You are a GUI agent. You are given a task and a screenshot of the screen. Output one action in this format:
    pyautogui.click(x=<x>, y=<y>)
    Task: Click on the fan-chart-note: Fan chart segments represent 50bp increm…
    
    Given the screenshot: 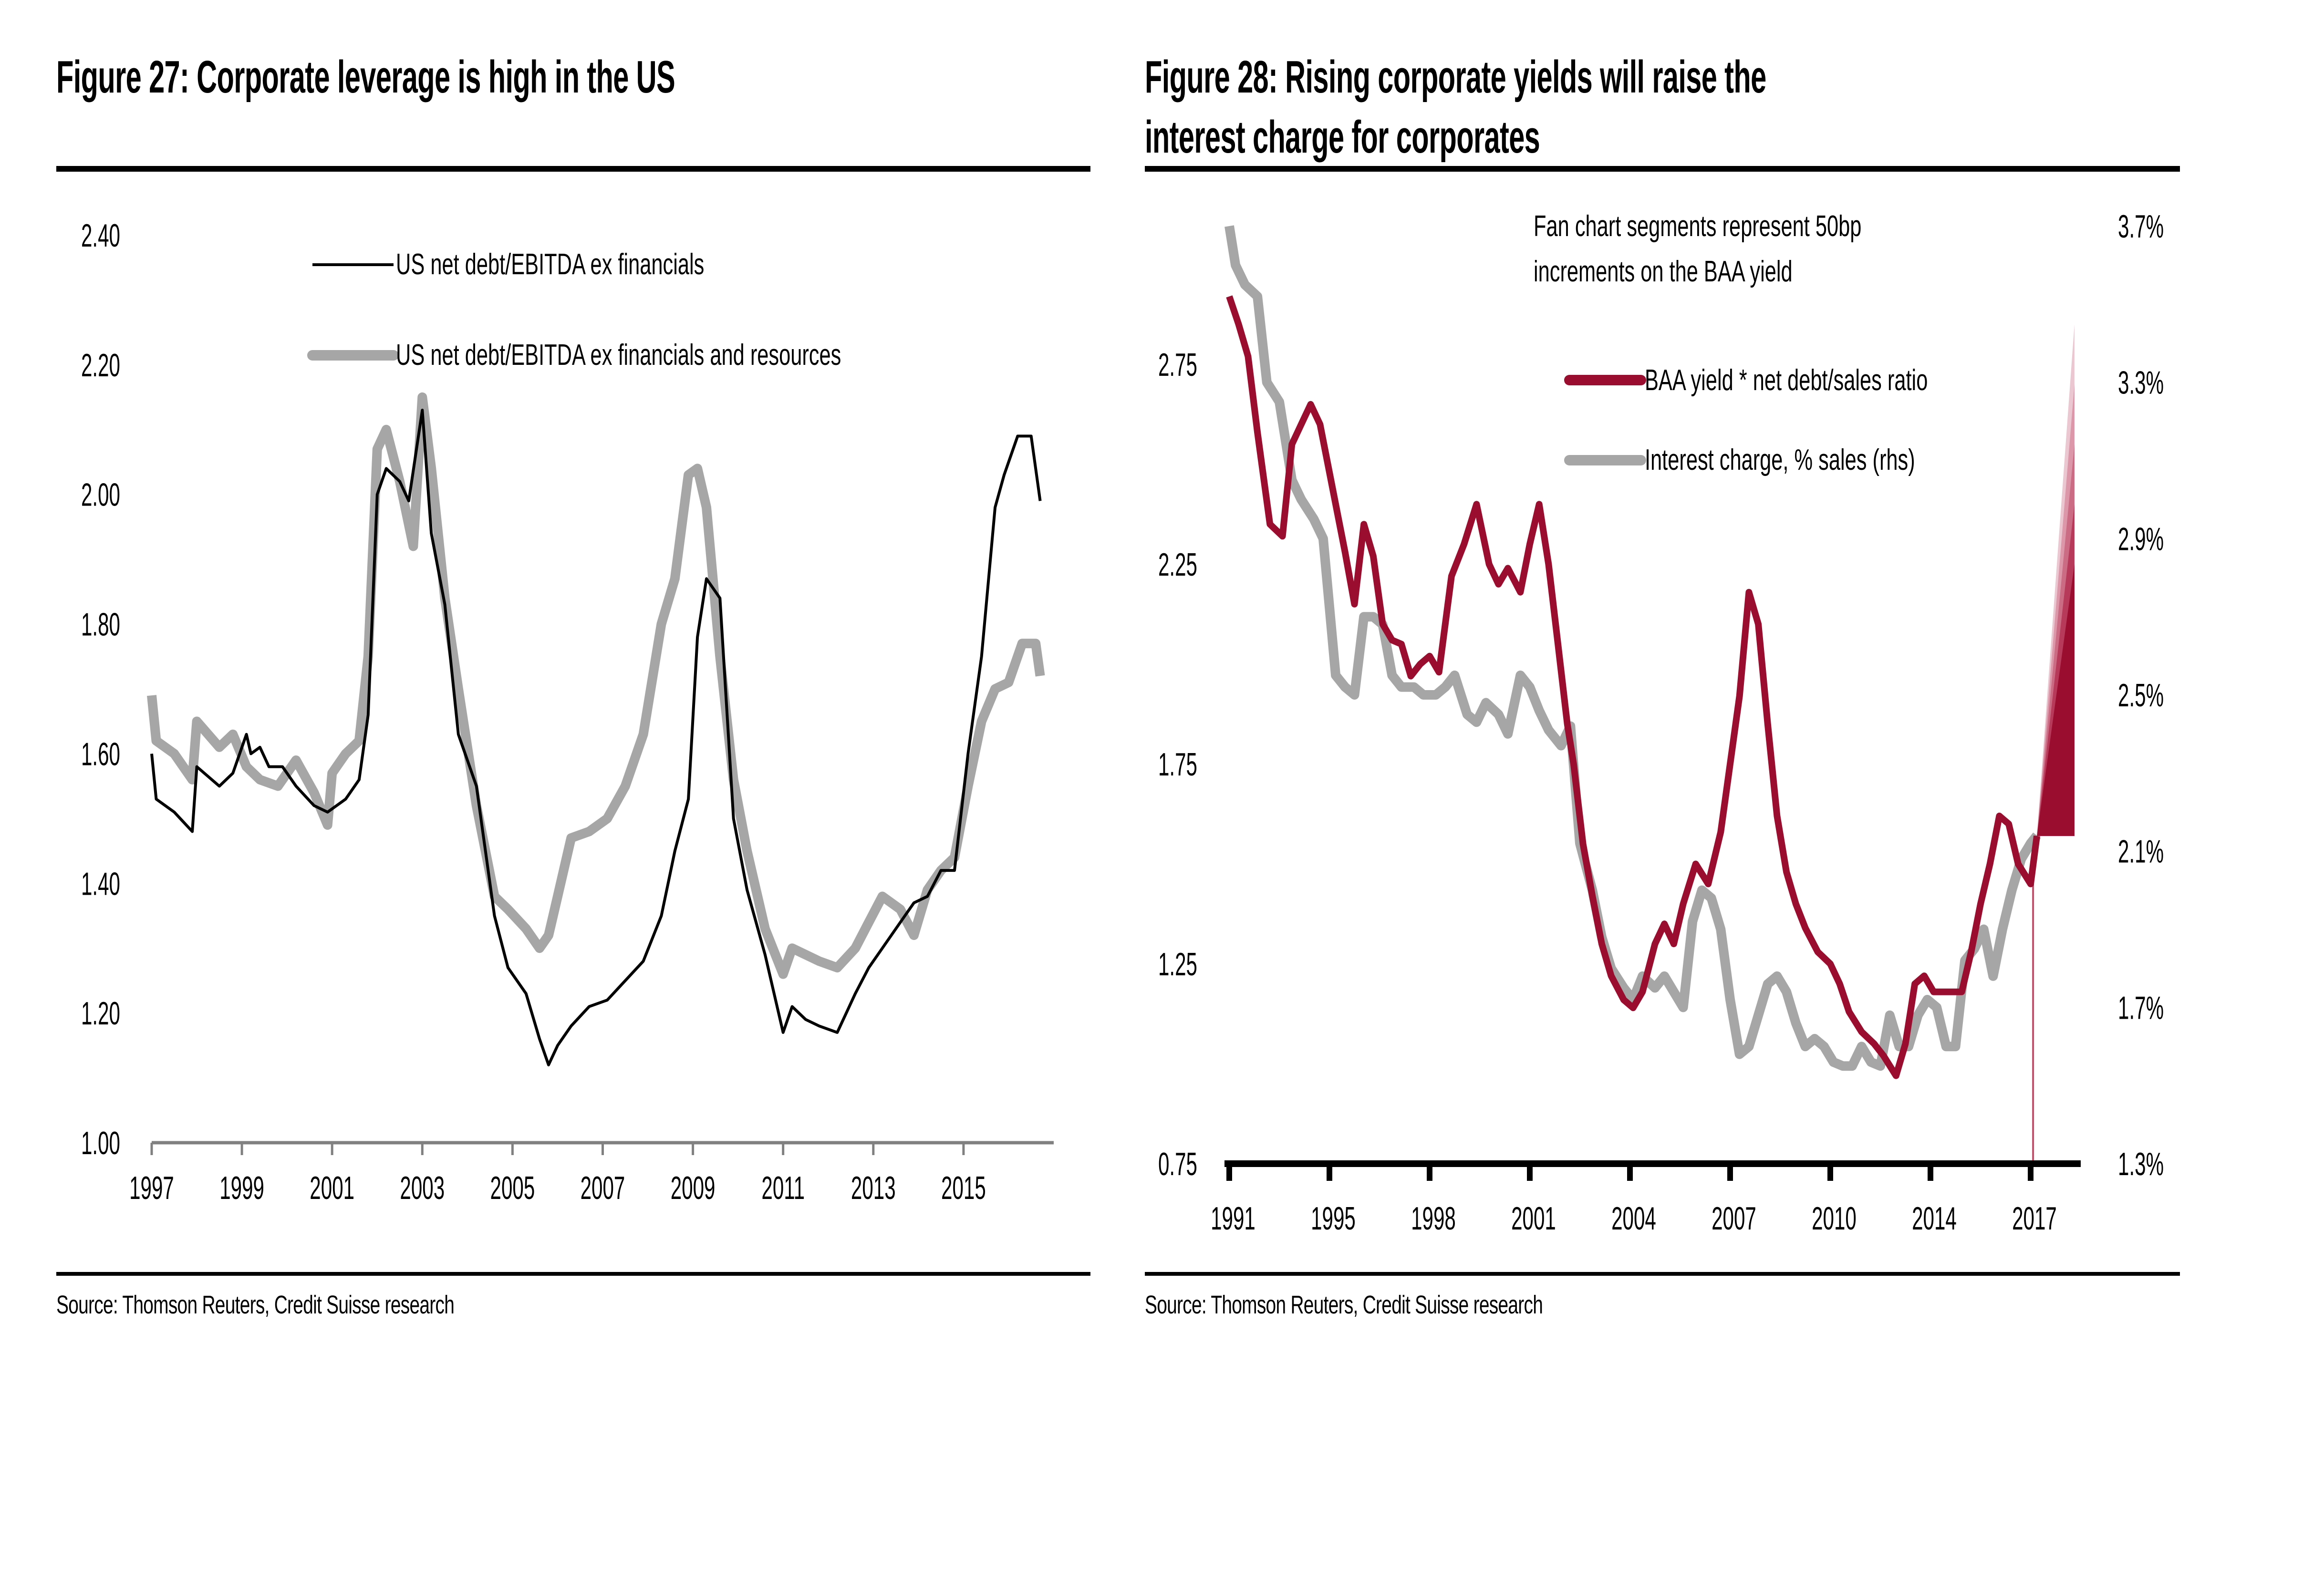 What is the action you would take?
    pyautogui.click(x=1697, y=249)
    